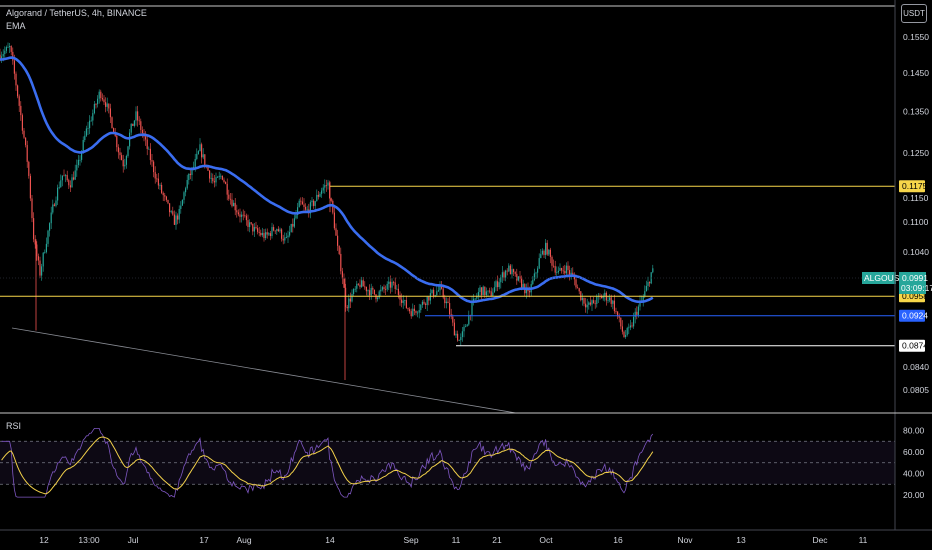  What do you see at coordinates (879, 277) in the screenshot?
I see `current-symbol-tag` at bounding box center [879, 277].